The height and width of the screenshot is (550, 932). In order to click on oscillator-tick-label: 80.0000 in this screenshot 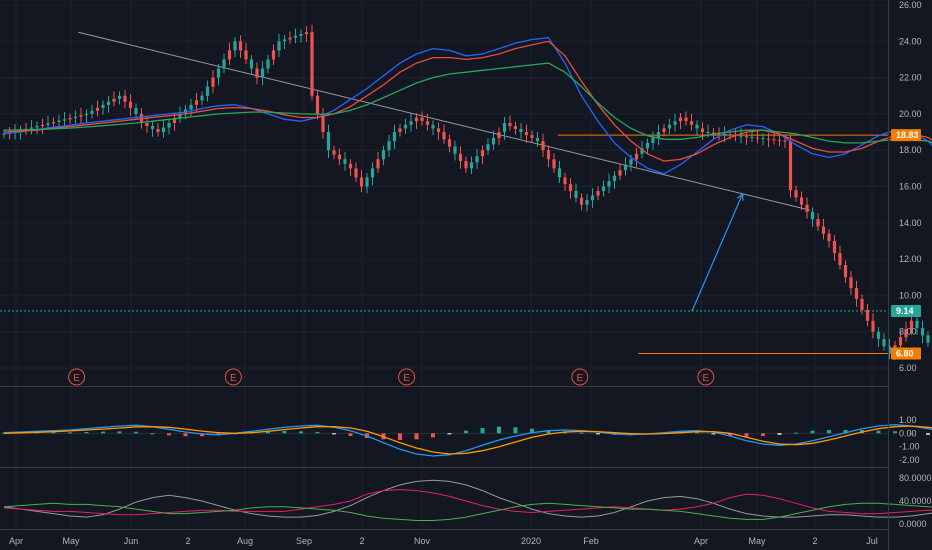, I will do `click(915, 478)`.